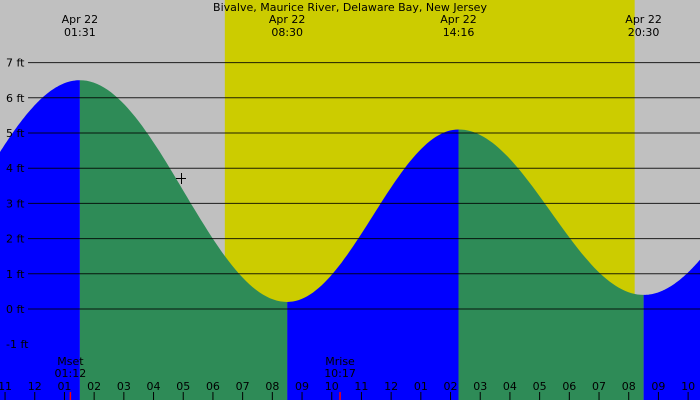 This screenshot has height=400, width=700. What do you see at coordinates (15, 274) in the screenshot?
I see `y-tick-label: 1 ft` at bounding box center [15, 274].